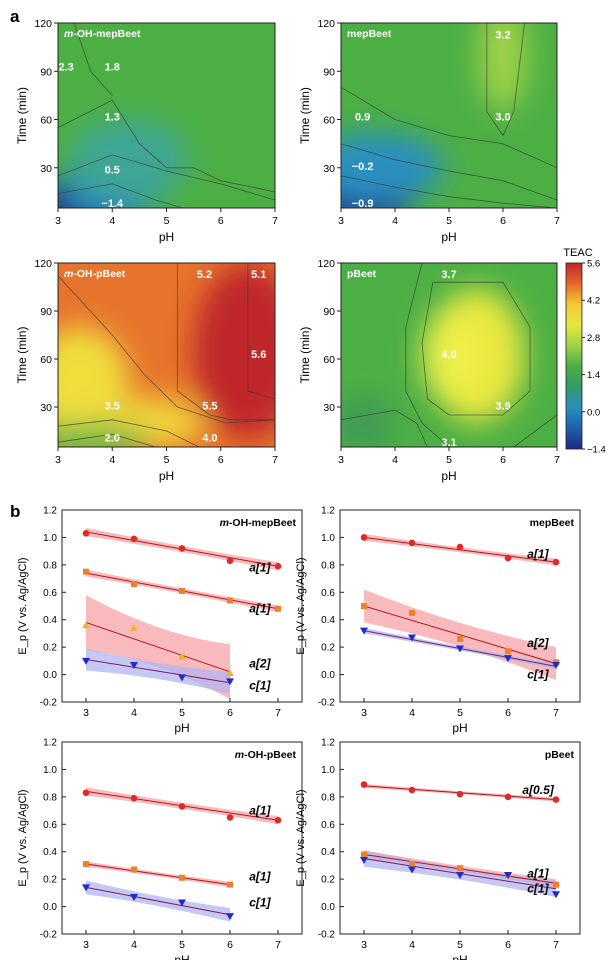  What do you see at coordinates (209, 406) in the screenshot?
I see `contour-value-label: 5.5` at bounding box center [209, 406].